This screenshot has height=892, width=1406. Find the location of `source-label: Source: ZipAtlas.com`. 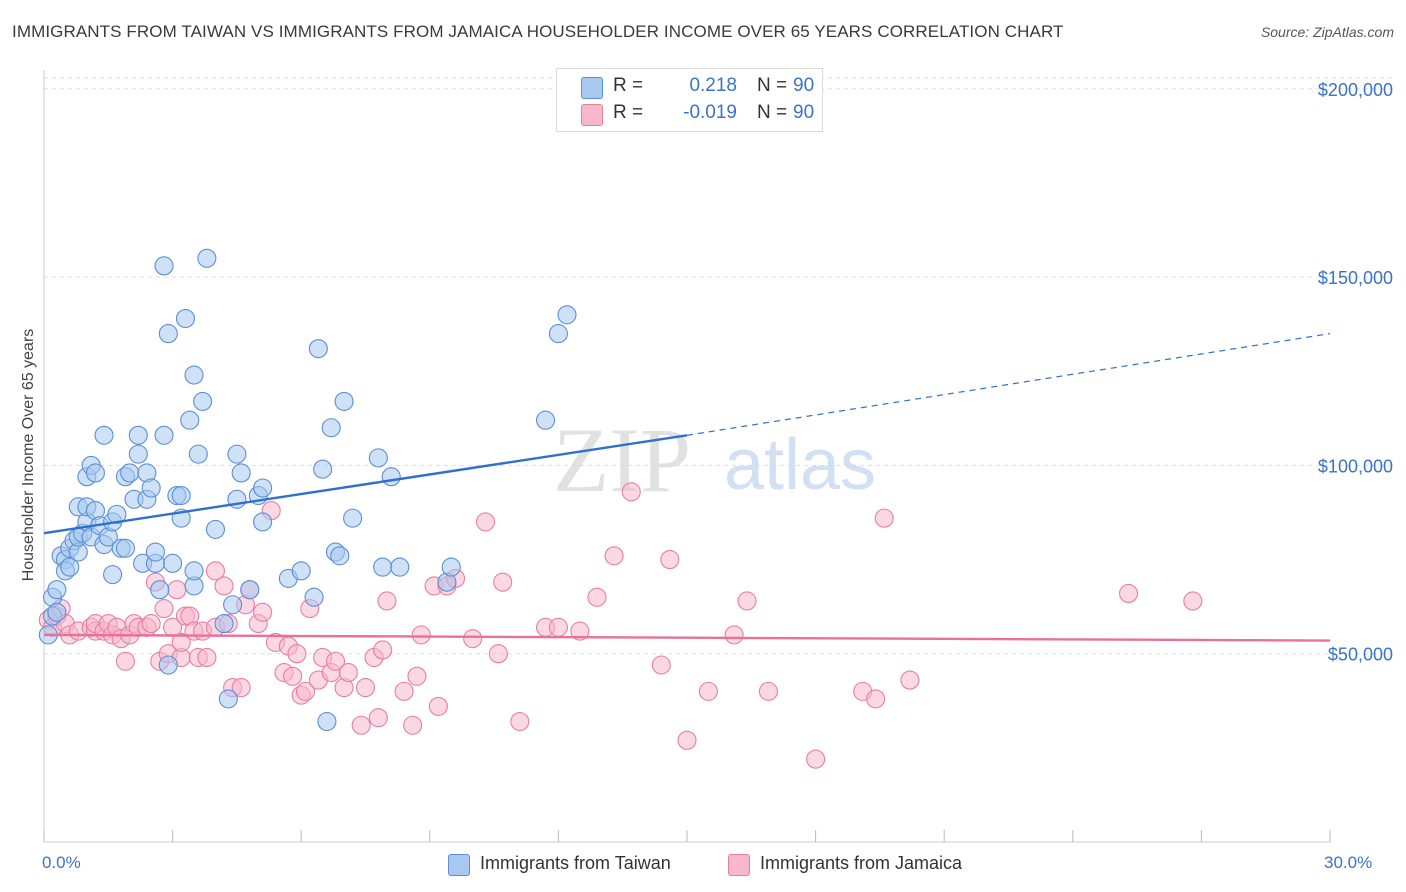

source-label: Source: ZipAtlas.com is located at coordinates (1327, 32).